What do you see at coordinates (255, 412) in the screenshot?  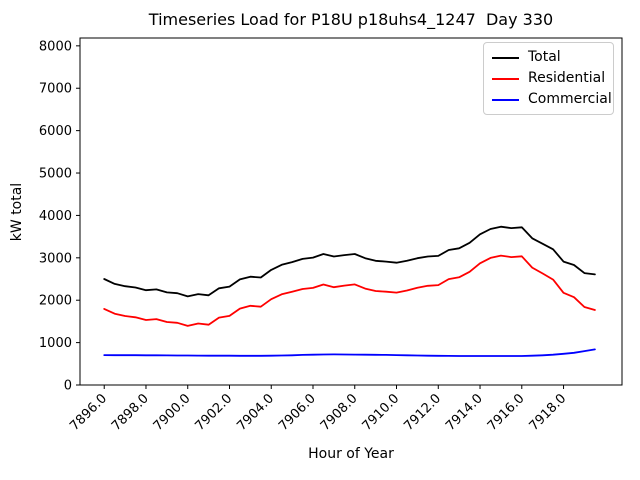 I see `x-tick-label: 7904.0` at bounding box center [255, 412].